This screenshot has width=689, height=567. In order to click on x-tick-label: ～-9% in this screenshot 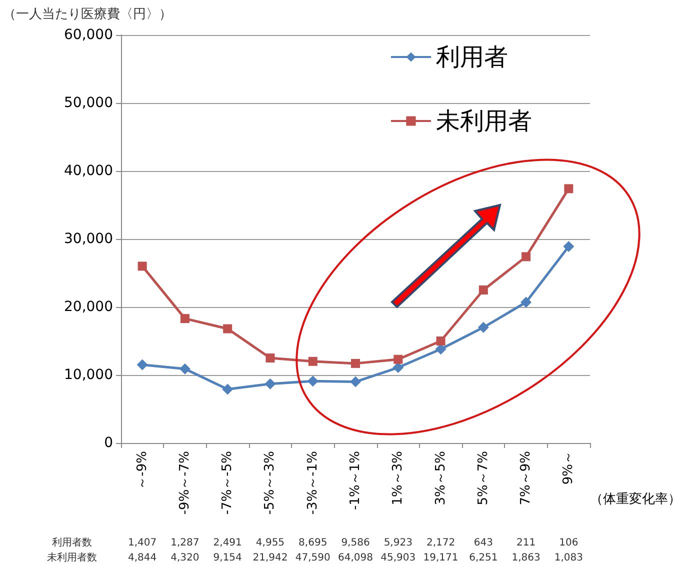, I will do `click(142, 470)`.